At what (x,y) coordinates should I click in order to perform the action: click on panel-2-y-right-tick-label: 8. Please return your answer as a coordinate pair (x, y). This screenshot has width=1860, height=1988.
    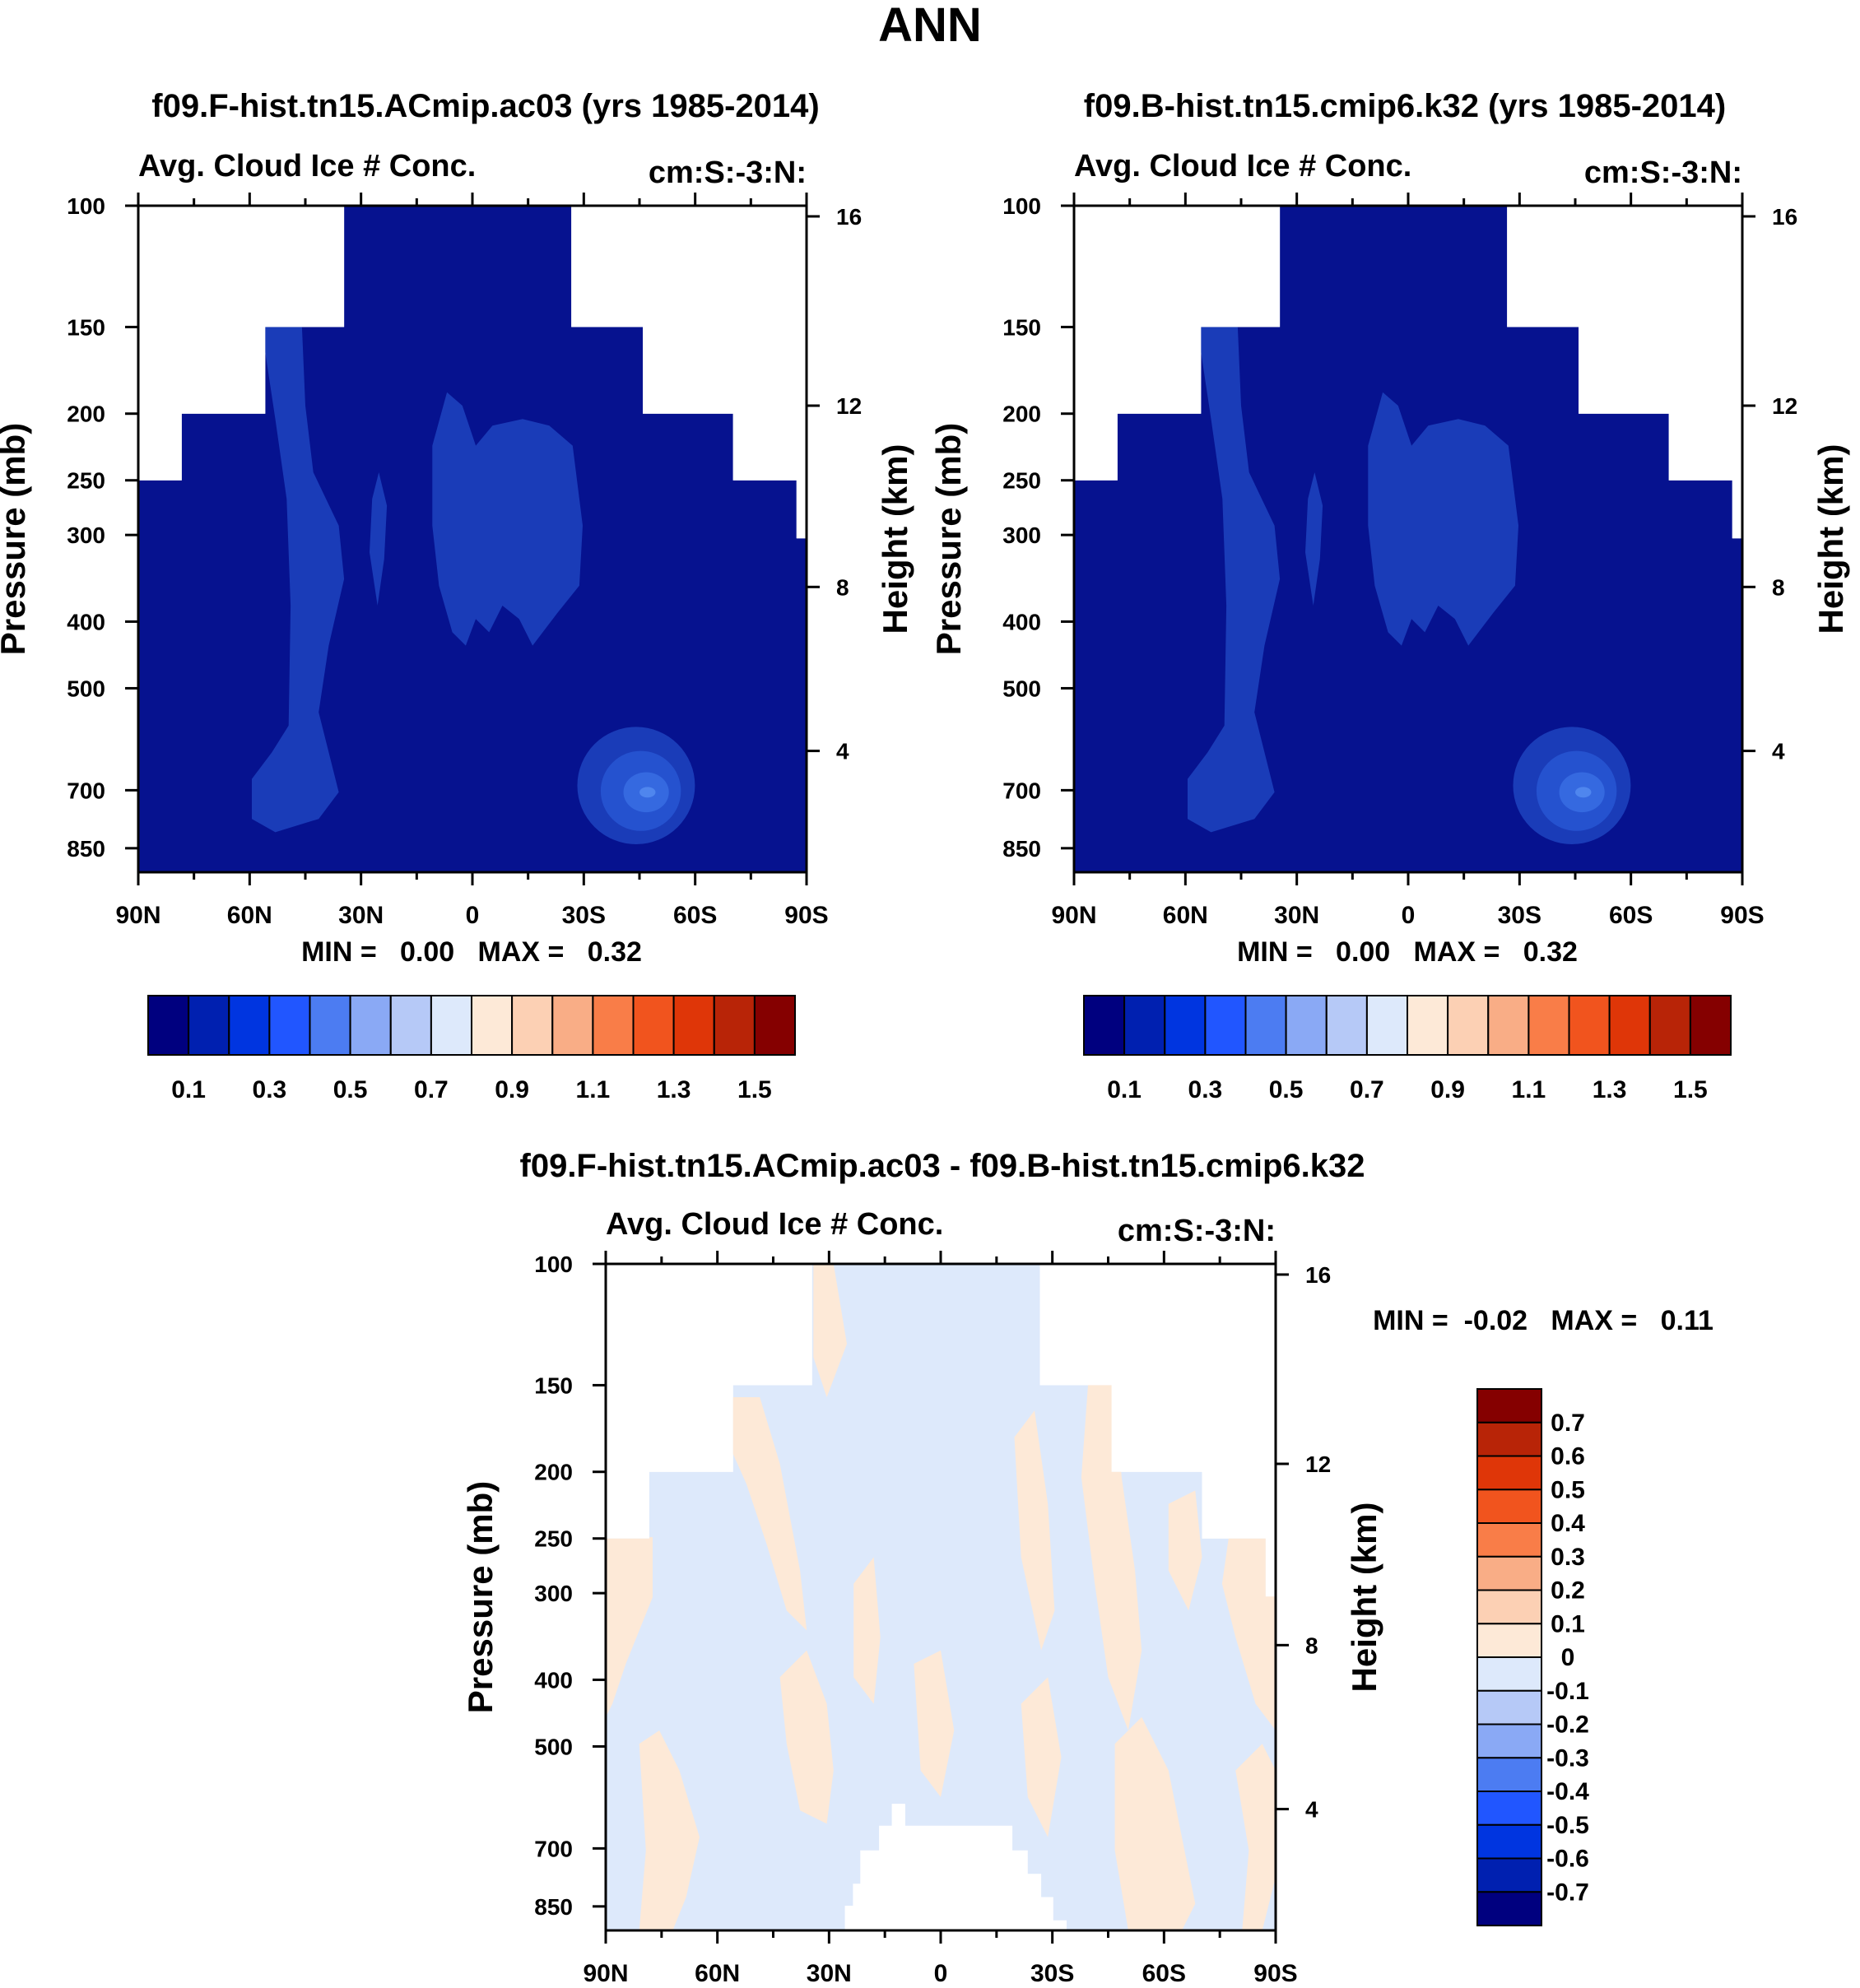
    Looking at the image, I should click on (1778, 587).